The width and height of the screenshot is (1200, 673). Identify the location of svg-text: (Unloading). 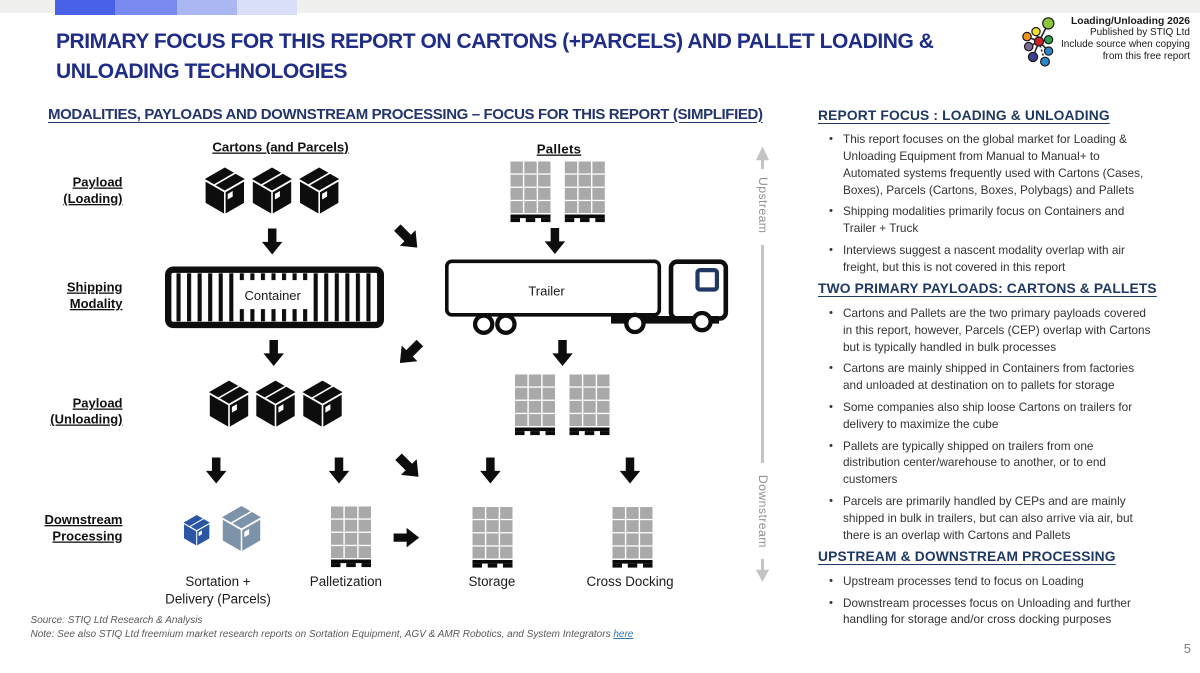
(86, 419).